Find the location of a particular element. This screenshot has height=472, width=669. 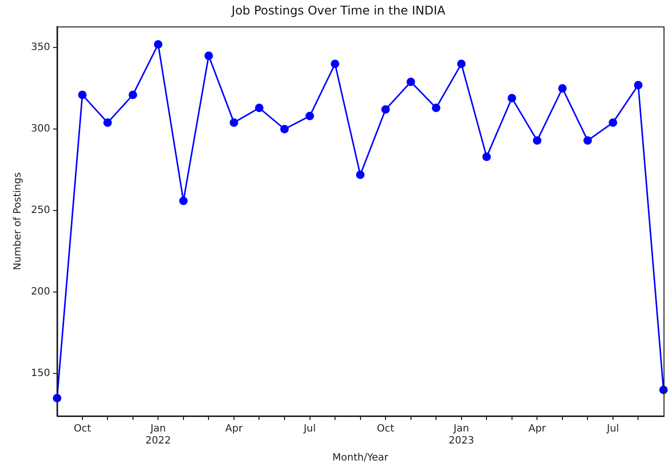

x-tick-label: Jan 2022 is located at coordinates (158, 435).